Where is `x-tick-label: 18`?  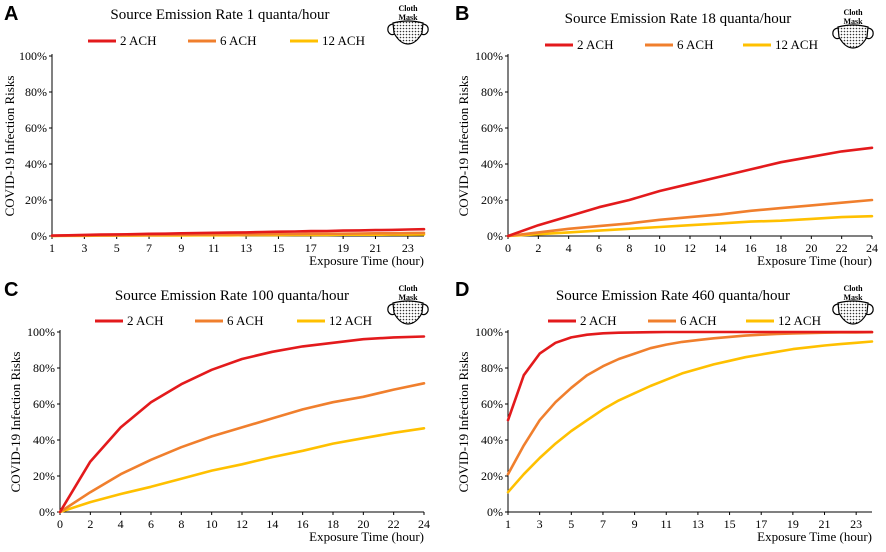 x-tick-label: 18 is located at coordinates (781, 248).